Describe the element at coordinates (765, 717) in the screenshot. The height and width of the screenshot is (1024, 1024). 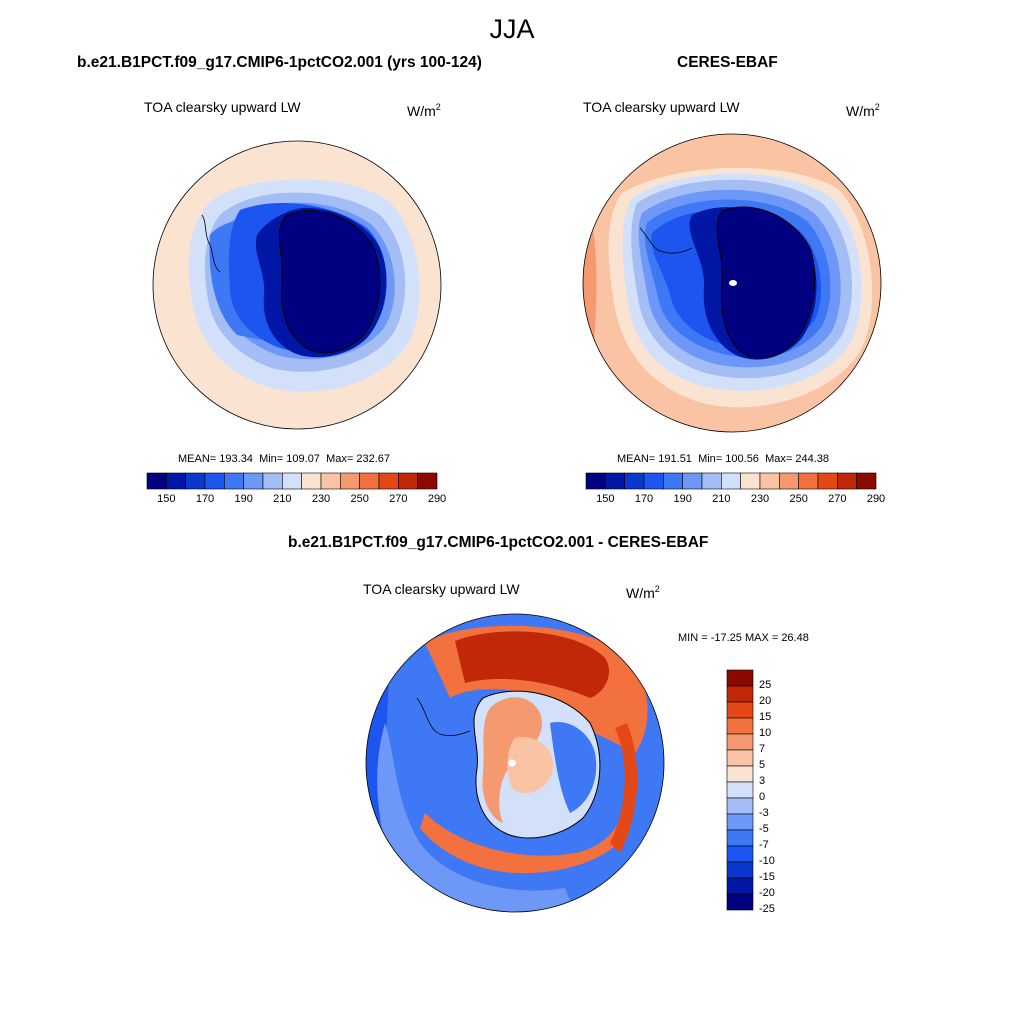
I see `colorbar-tick-label: 15` at that location.